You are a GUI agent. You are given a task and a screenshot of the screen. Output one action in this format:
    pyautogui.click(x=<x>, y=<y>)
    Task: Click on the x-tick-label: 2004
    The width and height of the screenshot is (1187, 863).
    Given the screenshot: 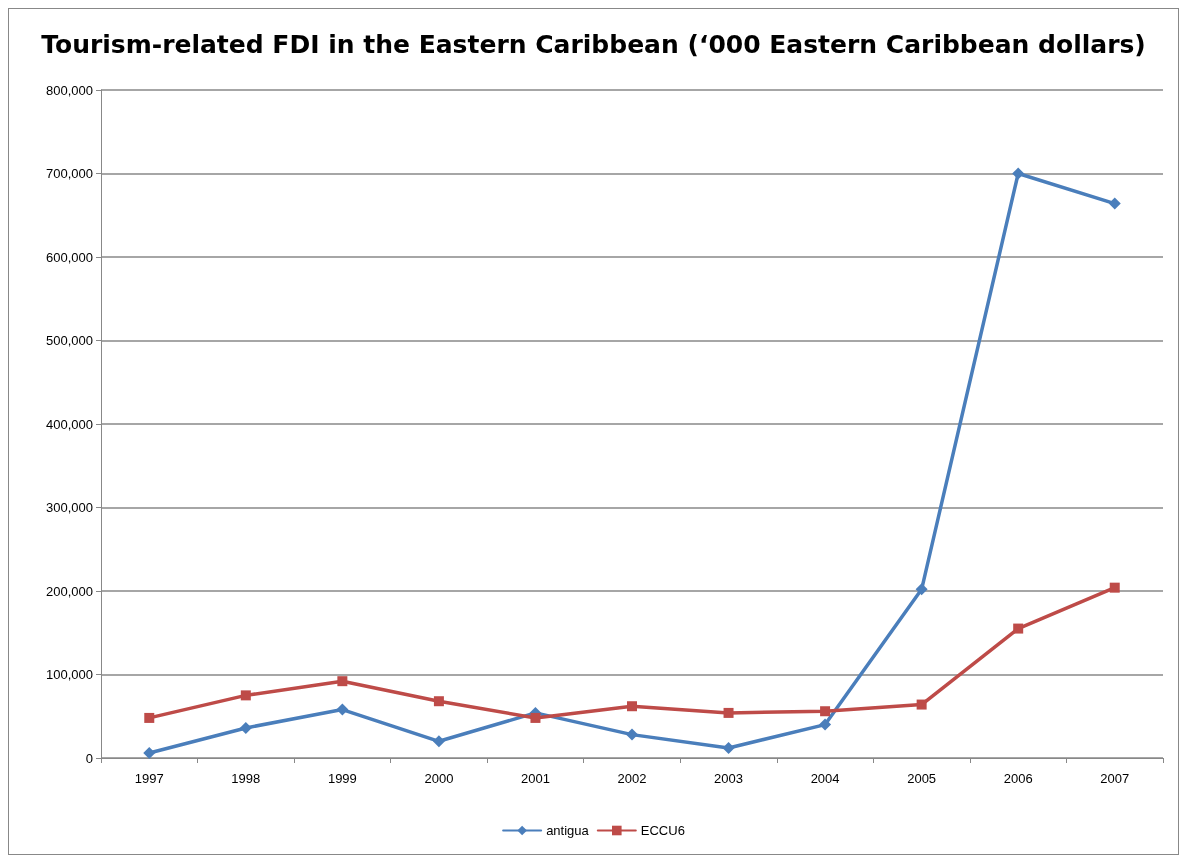 What is the action you would take?
    pyautogui.click(x=825, y=778)
    